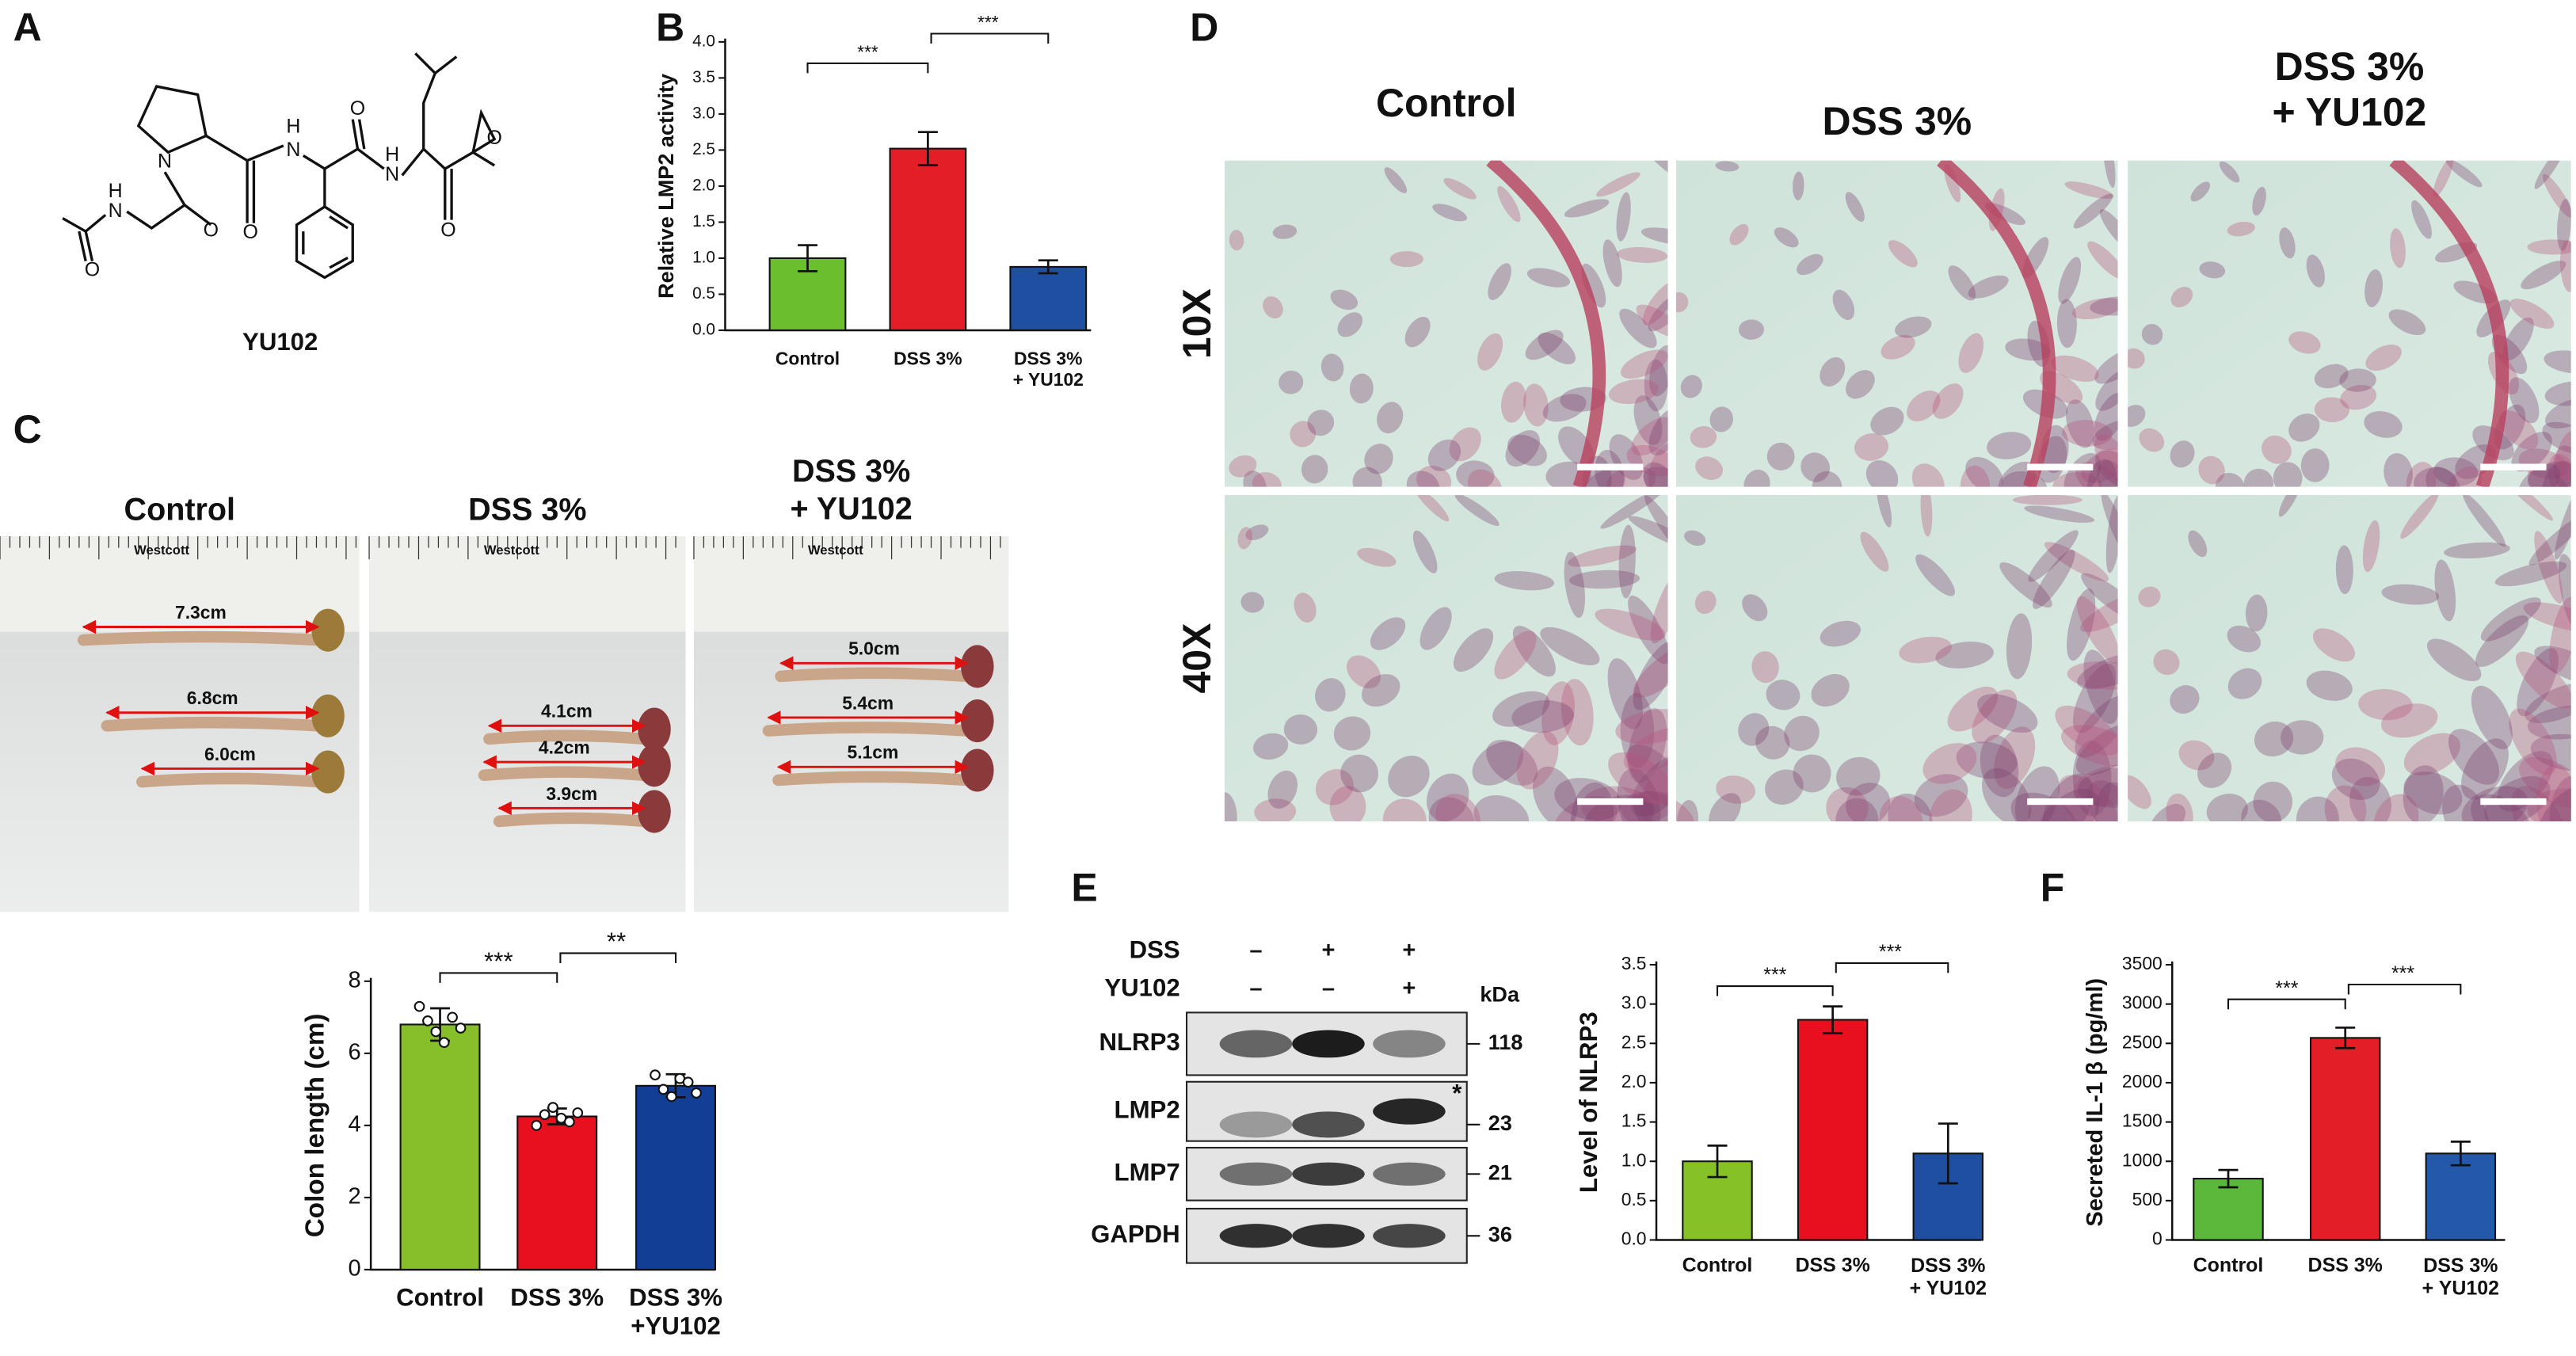  I want to click on panel-label: A, so click(27, 28).